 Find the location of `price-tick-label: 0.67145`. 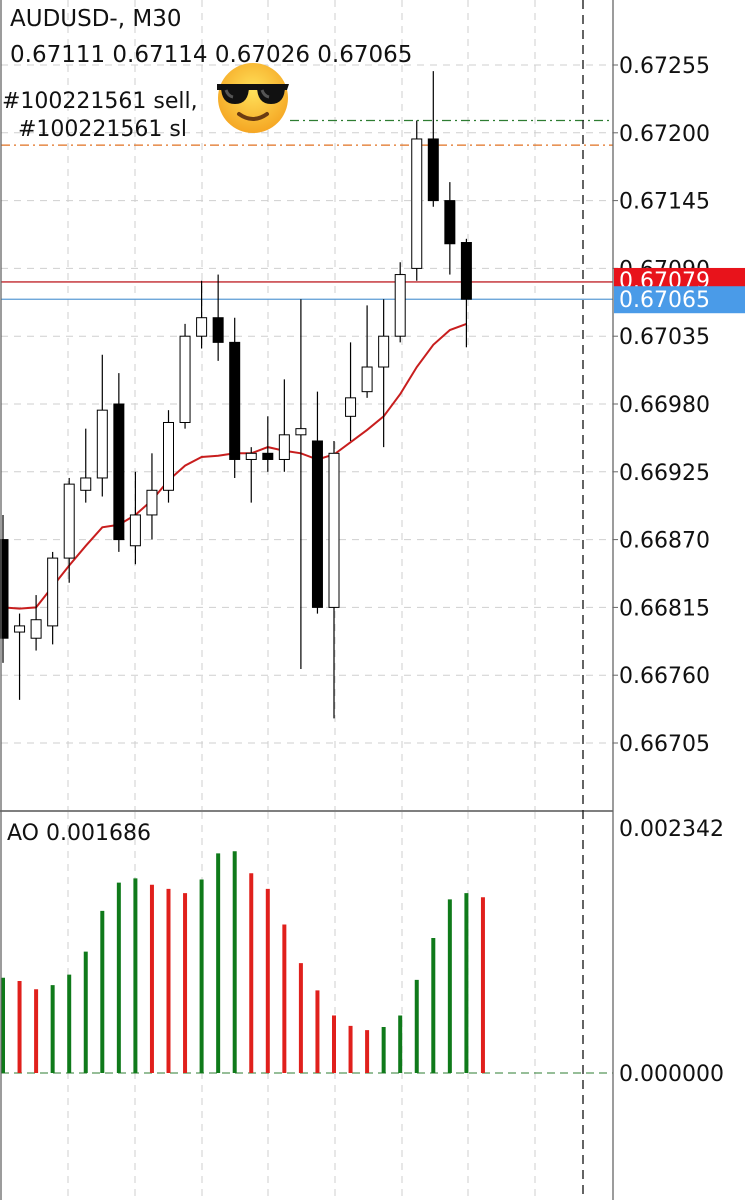

price-tick-label: 0.67145 is located at coordinates (664, 202).